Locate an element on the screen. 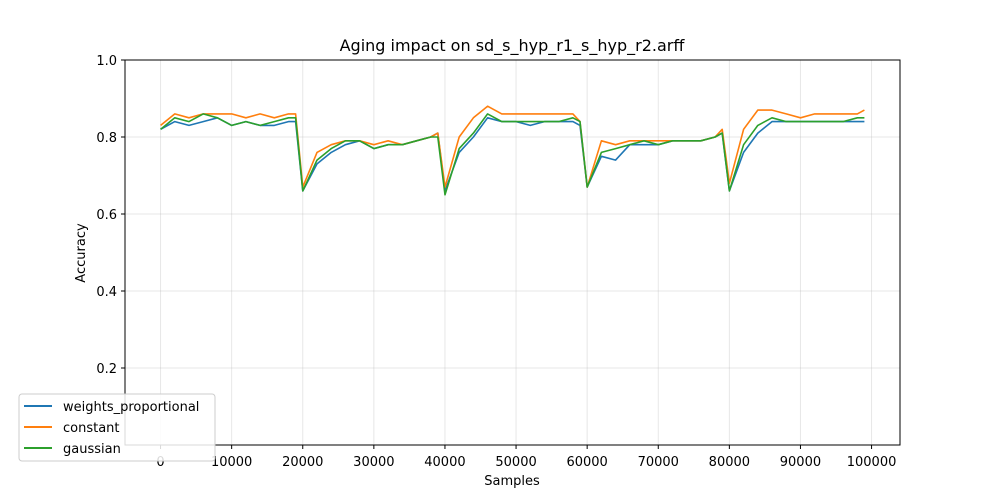  y-tick-label: 0.4 is located at coordinates (106, 292).